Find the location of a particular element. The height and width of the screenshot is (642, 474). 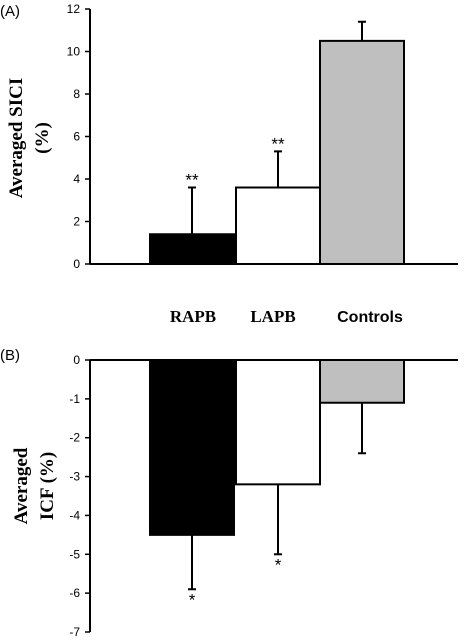

y-axis-label-line: (%) is located at coordinates (42, 138).